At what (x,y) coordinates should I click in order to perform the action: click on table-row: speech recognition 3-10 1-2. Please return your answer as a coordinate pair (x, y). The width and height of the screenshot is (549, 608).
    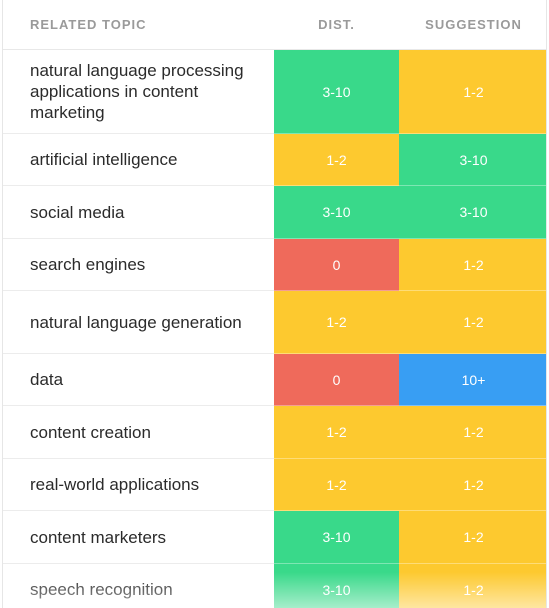
    Looking at the image, I should click on (274, 585).